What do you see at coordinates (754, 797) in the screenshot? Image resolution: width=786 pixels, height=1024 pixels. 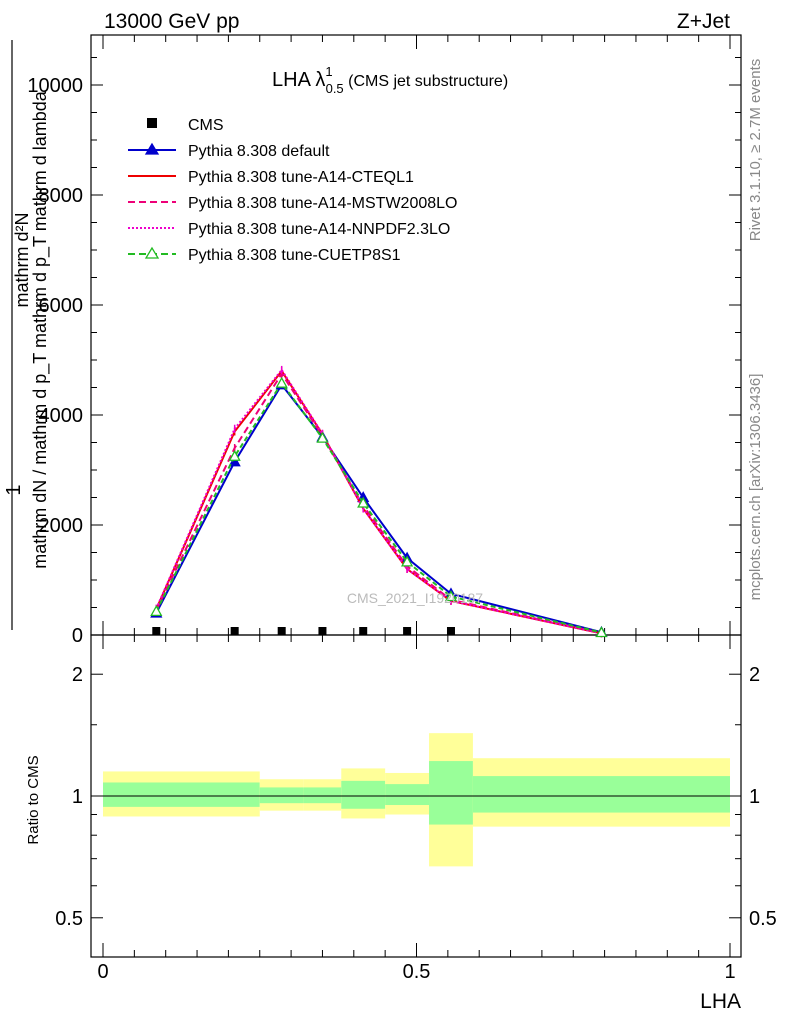 I see `ratio-y-tick-label-right: 1` at bounding box center [754, 797].